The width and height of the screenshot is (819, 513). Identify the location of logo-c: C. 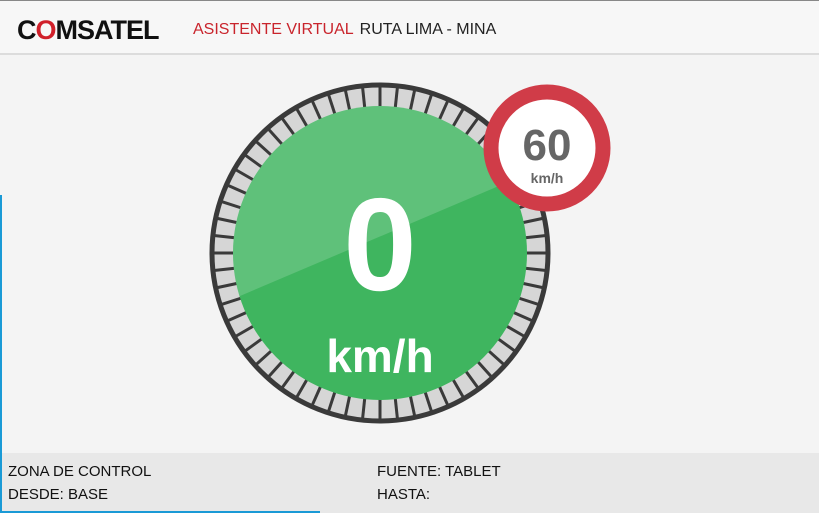
(26, 30).